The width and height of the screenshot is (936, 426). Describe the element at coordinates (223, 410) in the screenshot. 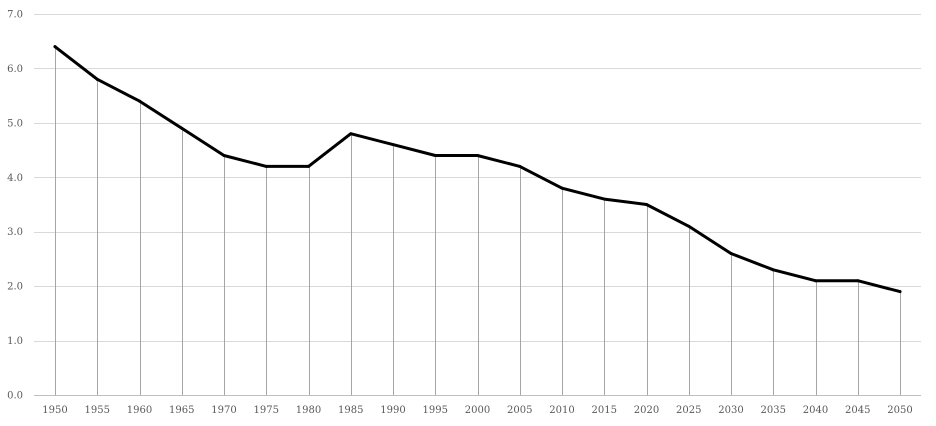

I see `x-tick-label: 1970` at that location.